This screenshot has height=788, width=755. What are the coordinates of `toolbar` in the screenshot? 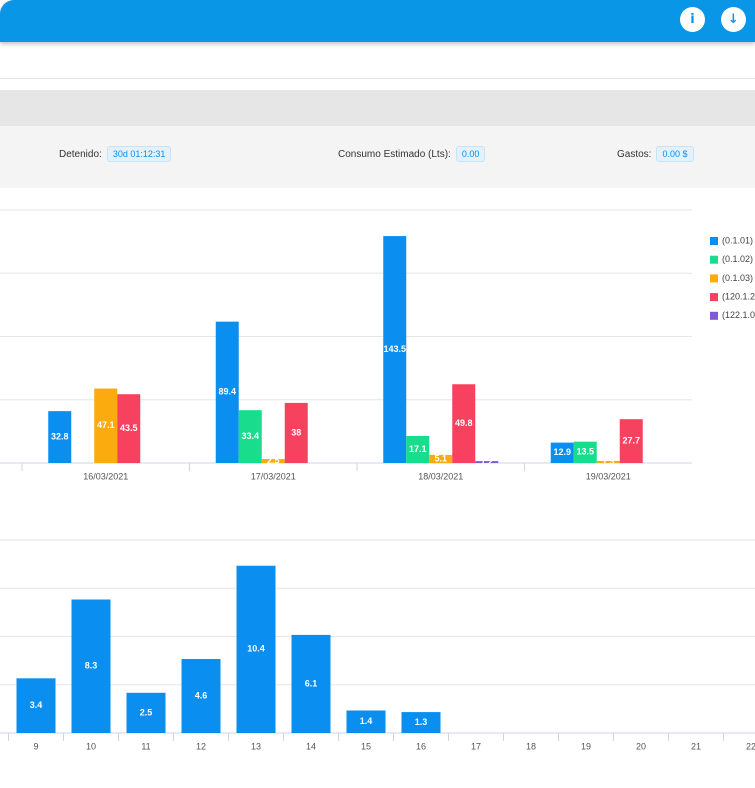 It's located at (377, 108).